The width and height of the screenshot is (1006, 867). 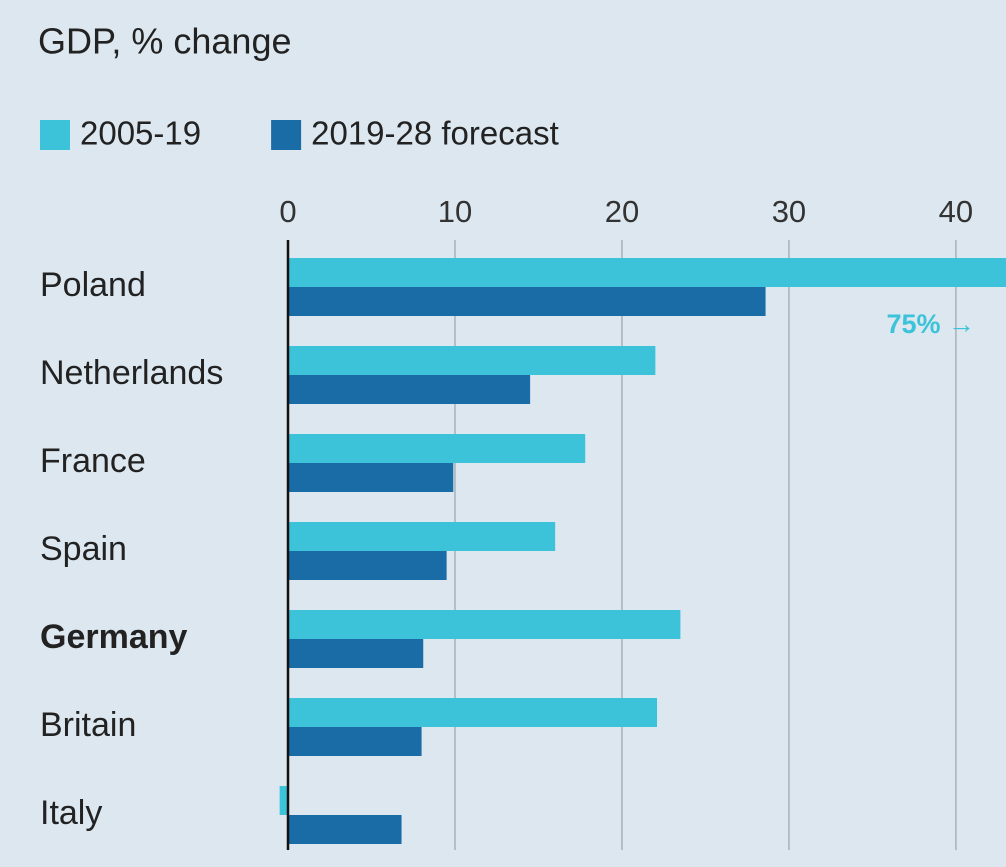 I want to click on x-tick-label: 40, so click(x=956, y=211).